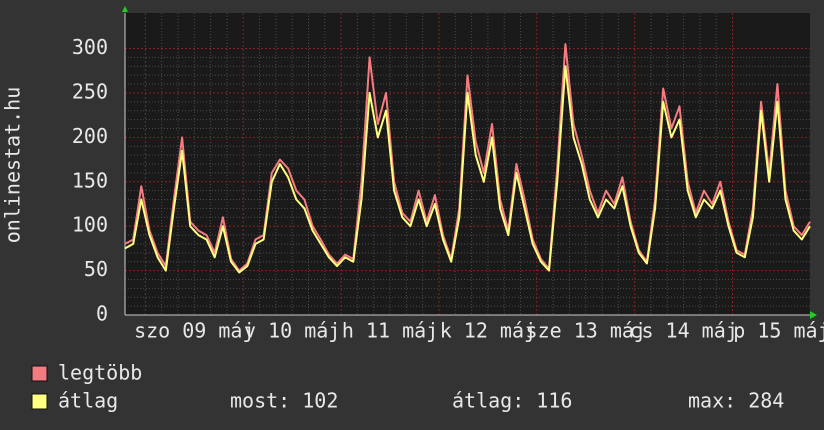 The width and height of the screenshot is (824, 430). I want to click on legend-stat: max: 284, so click(736, 401).